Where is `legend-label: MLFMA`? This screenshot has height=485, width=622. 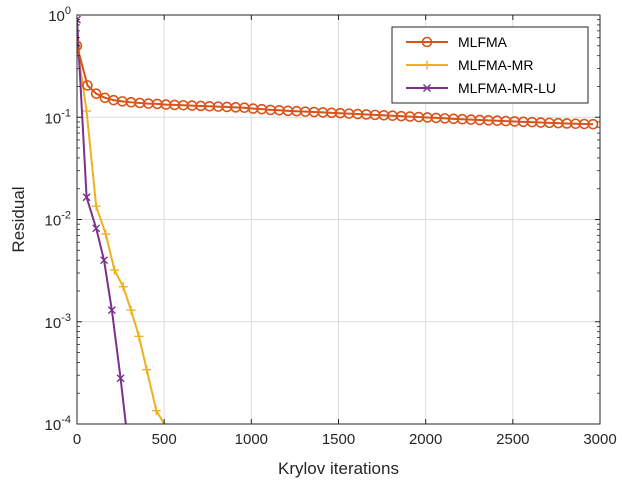
legend-label: MLFMA is located at coordinates (483, 42).